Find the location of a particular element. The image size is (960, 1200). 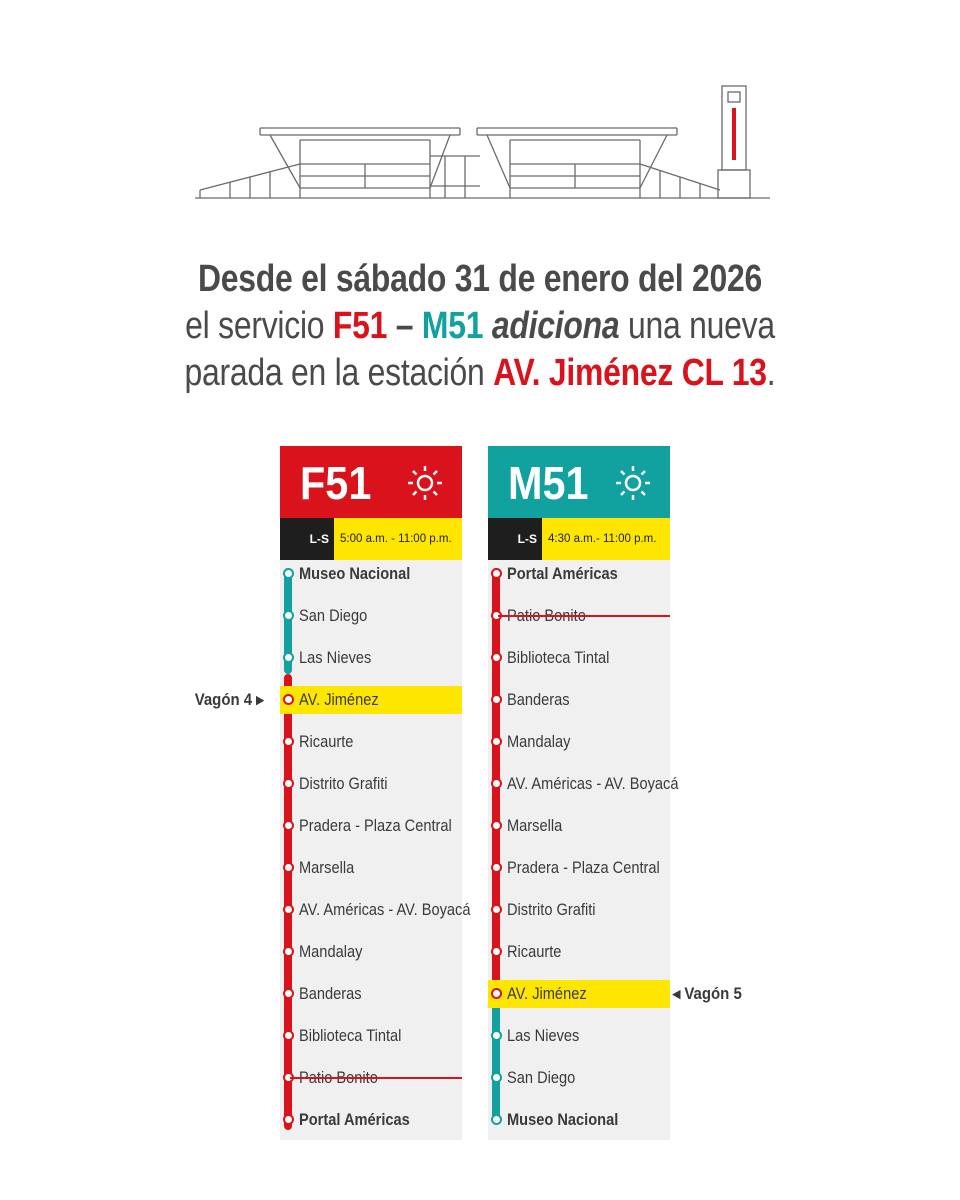

stop-row: Portal Américas is located at coordinates (579, 574).